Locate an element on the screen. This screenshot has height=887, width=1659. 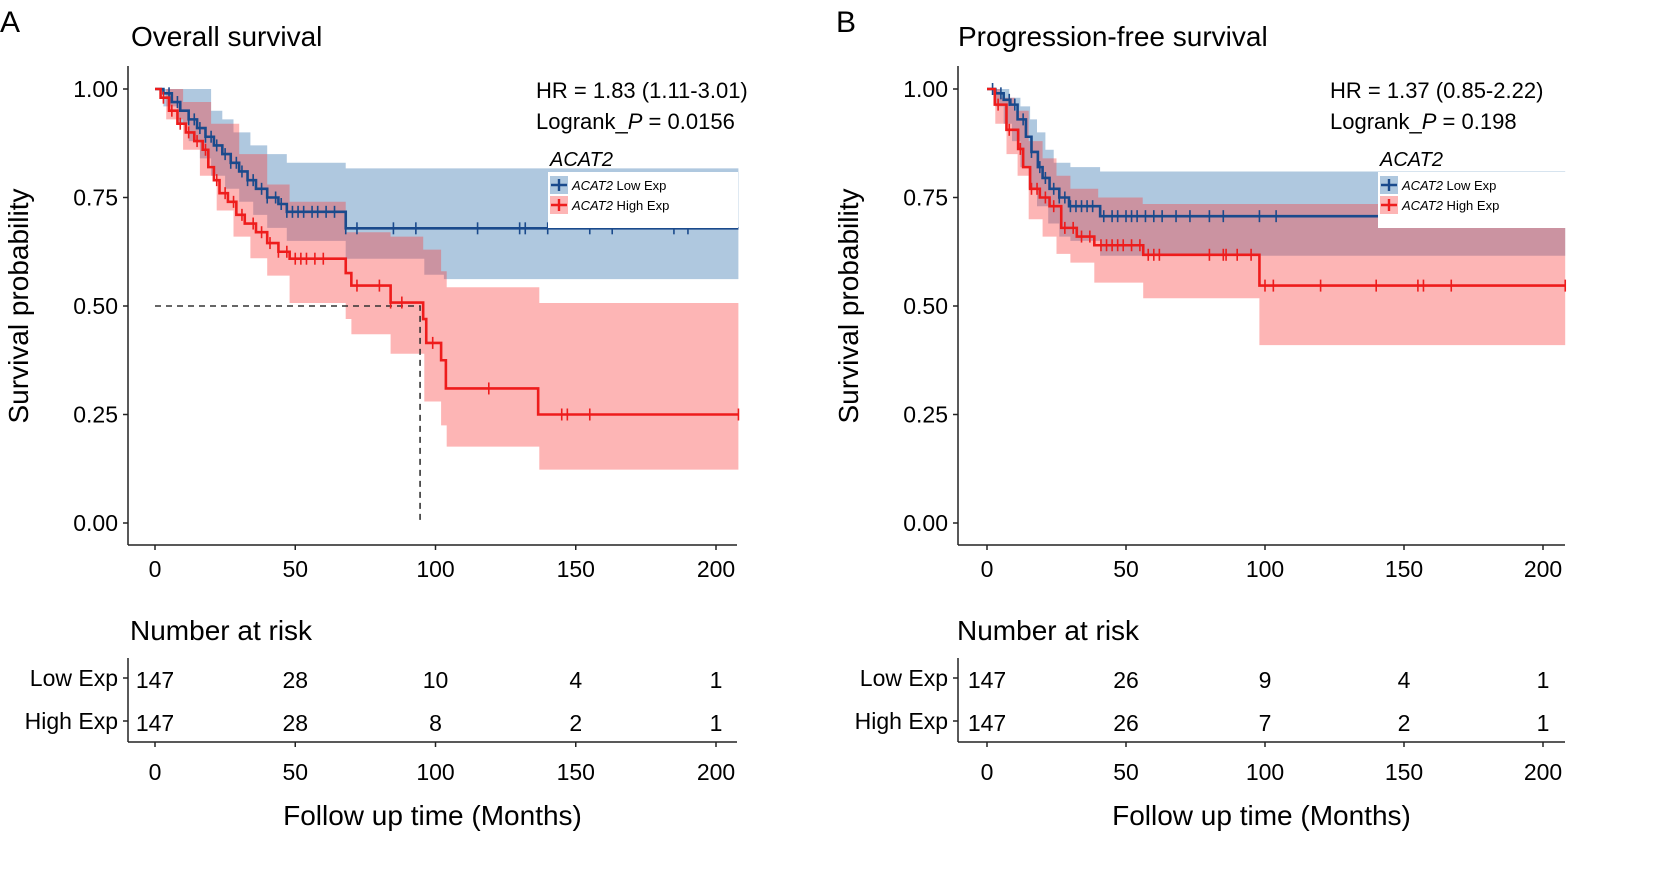
median-survival-line is located at coordinates (288, 414).